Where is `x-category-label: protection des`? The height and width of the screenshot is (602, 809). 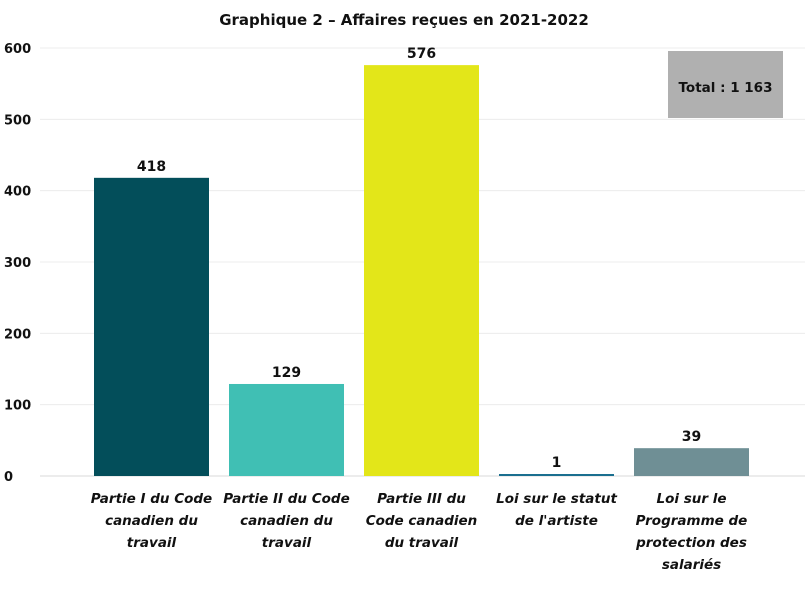
x-category-label: protection des is located at coordinates (691, 543).